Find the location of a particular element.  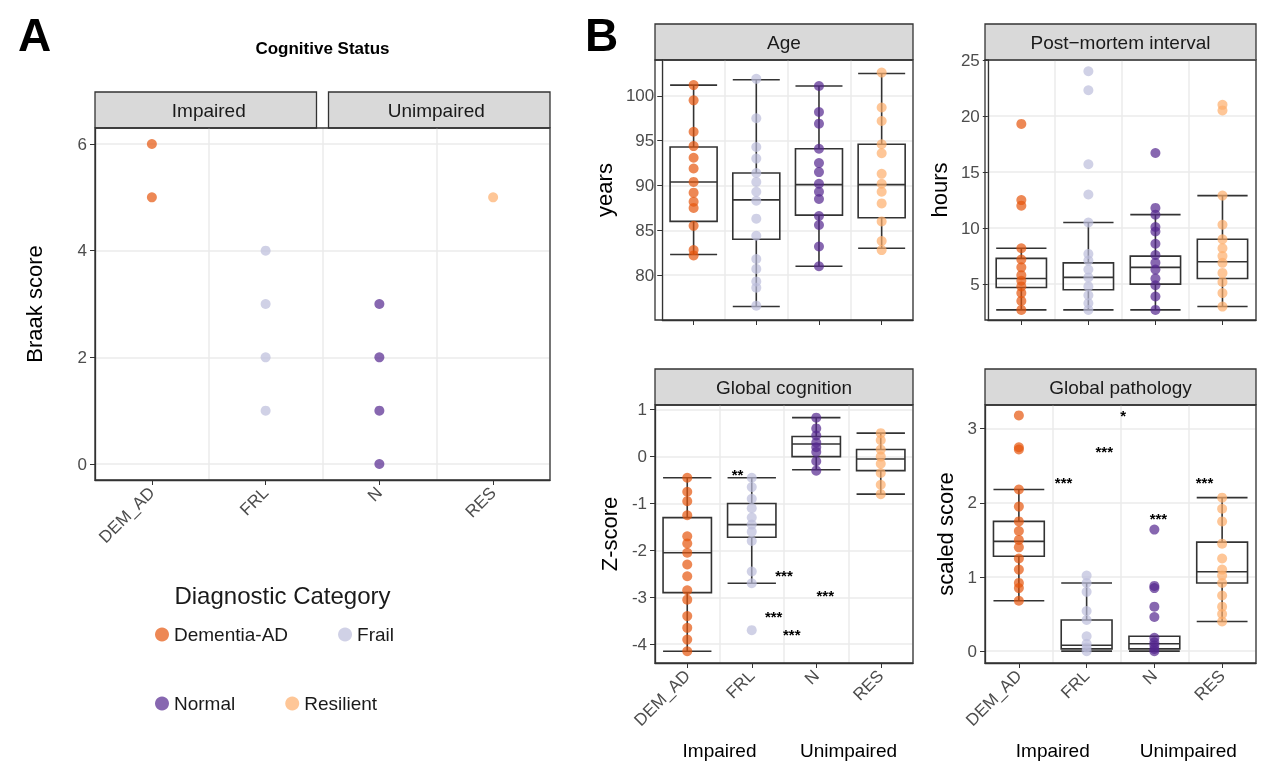

chart-title: Global pathology is located at coordinates (1121, 387).